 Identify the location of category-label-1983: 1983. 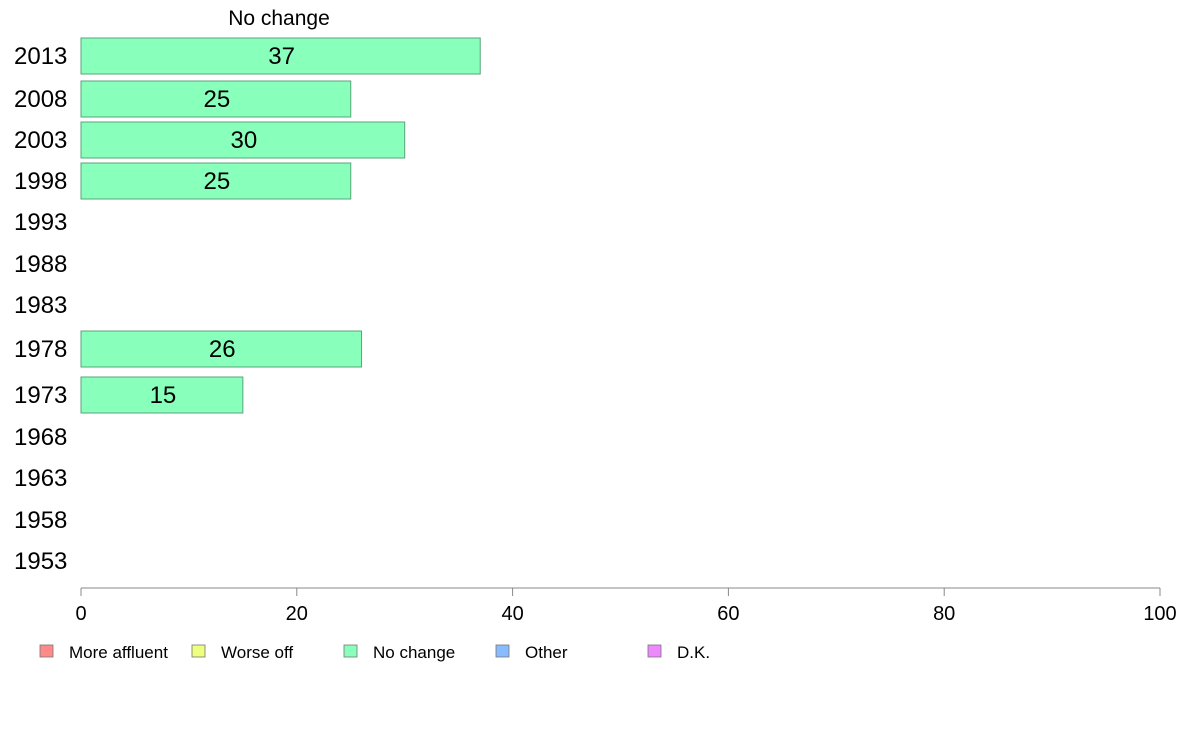
(40, 305).